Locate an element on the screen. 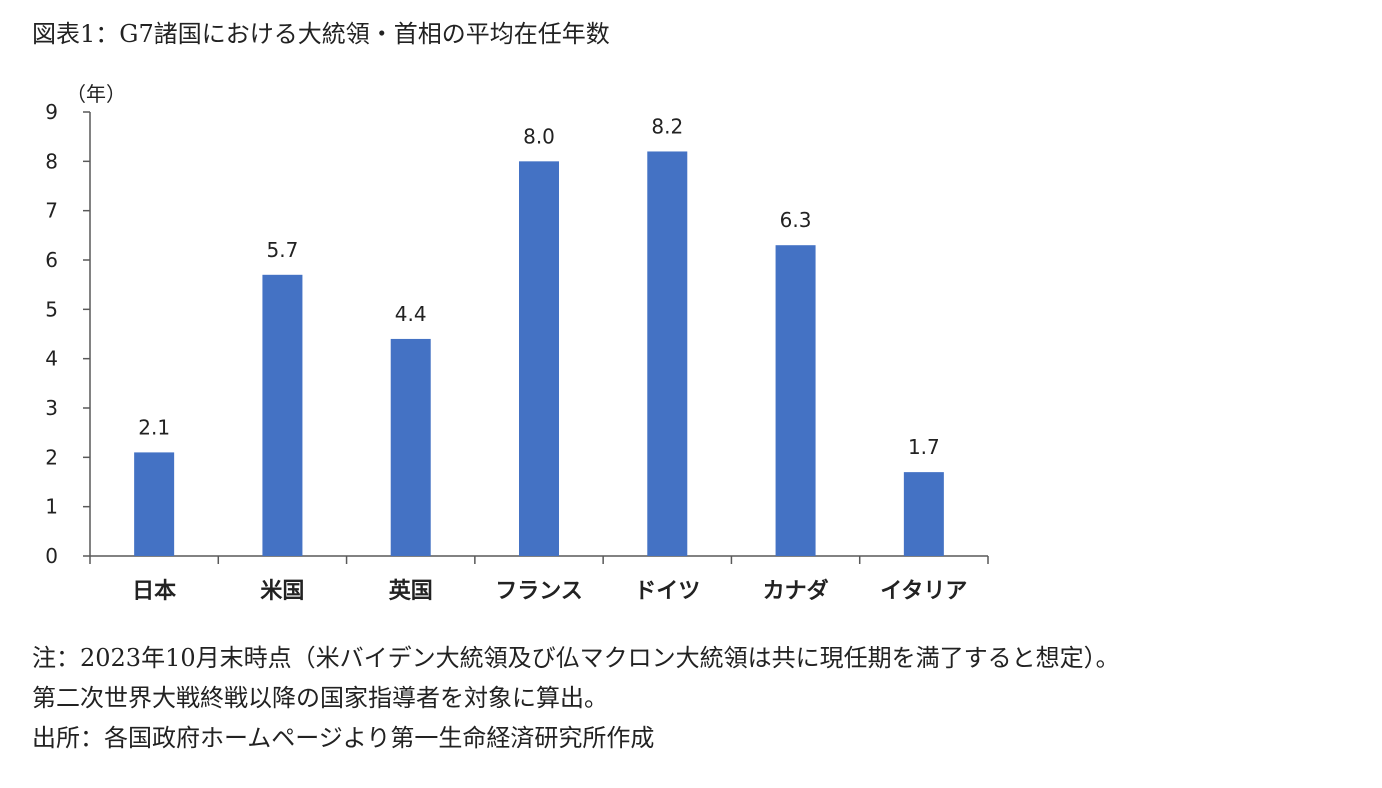 The image size is (1382, 788). y-tick-label: 4 is located at coordinates (51, 359).